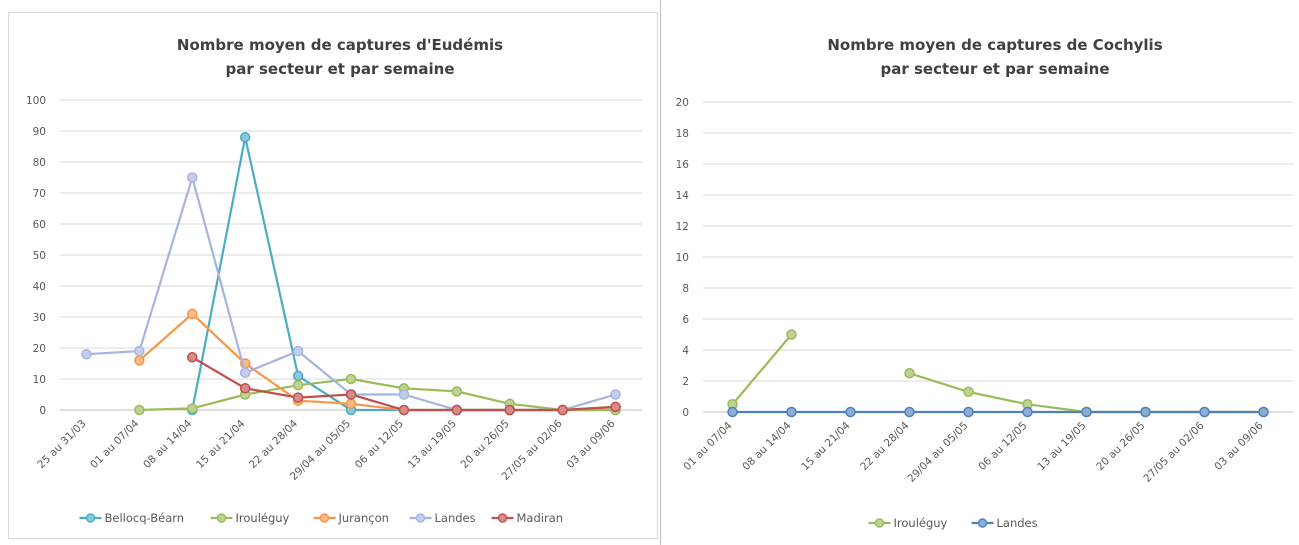  Describe the element at coordinates (826, 446) in the screenshot. I see `x-tick-label: 15 au 21/04` at that location.